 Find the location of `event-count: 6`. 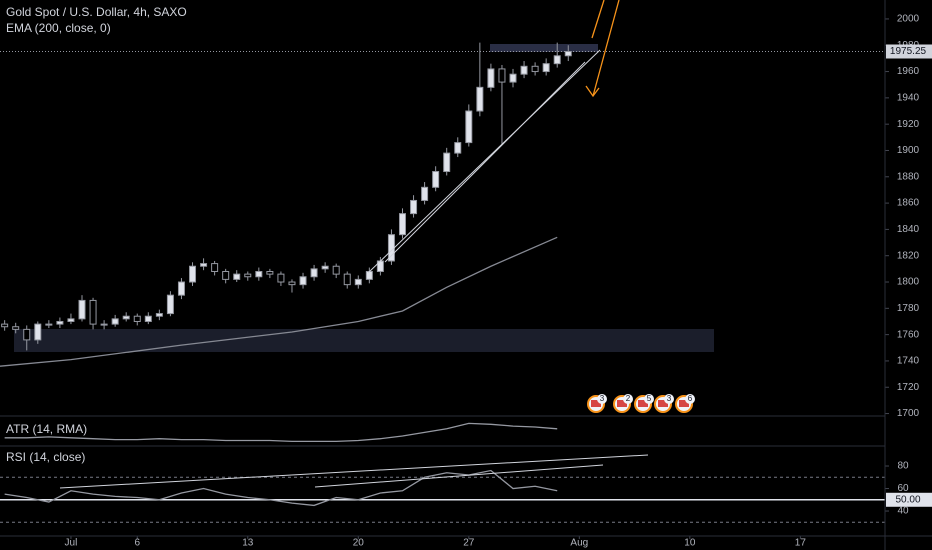

event-count: 6 is located at coordinates (690, 398).